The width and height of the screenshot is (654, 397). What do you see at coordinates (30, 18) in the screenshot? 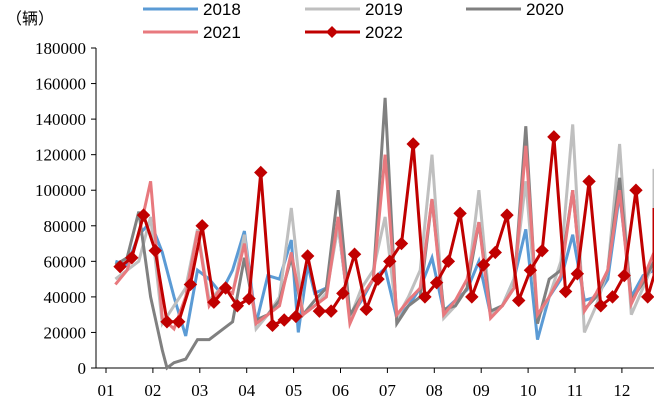
I see `y-axis-label: （辆）` at bounding box center [30, 18].